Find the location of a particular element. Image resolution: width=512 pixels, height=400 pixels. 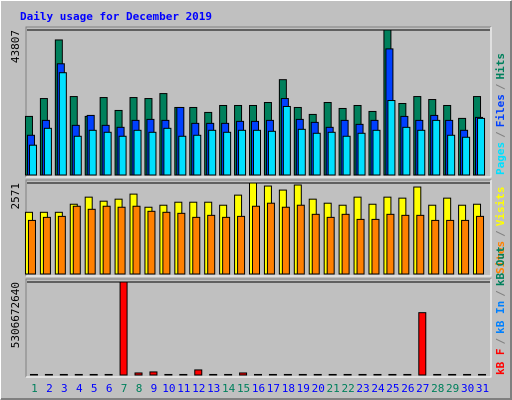

y-tick-label: 5306672640 is located at coordinates (15, 315).